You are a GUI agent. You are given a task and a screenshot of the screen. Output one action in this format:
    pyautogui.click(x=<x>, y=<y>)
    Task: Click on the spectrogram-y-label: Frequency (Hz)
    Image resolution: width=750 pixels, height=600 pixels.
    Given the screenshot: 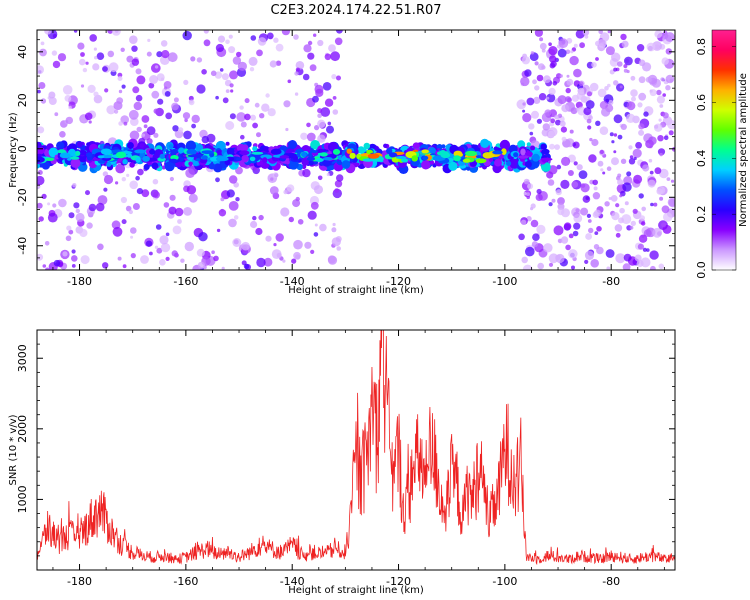 What is the action you would take?
    pyautogui.click(x=13, y=150)
    